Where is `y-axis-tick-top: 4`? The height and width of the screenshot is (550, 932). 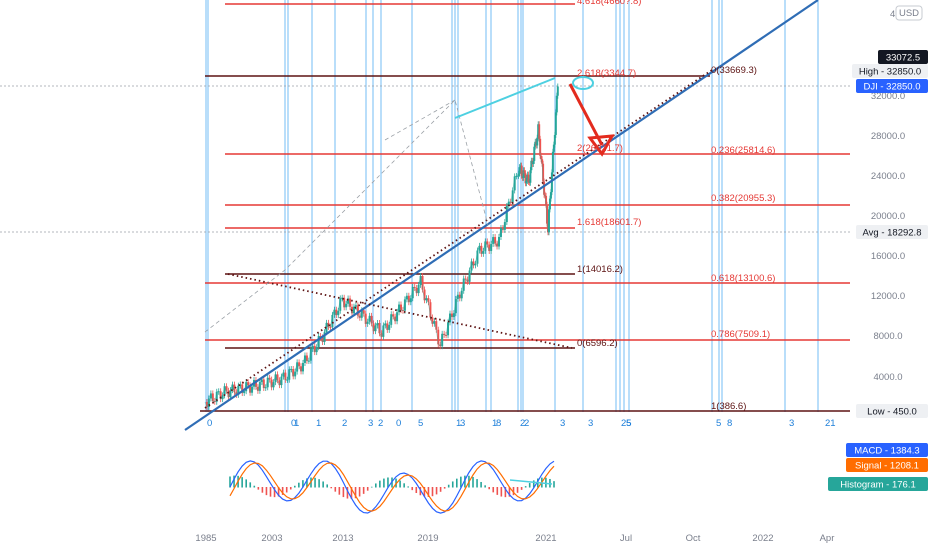 y-axis-tick-top: 4 is located at coordinates (892, 14).